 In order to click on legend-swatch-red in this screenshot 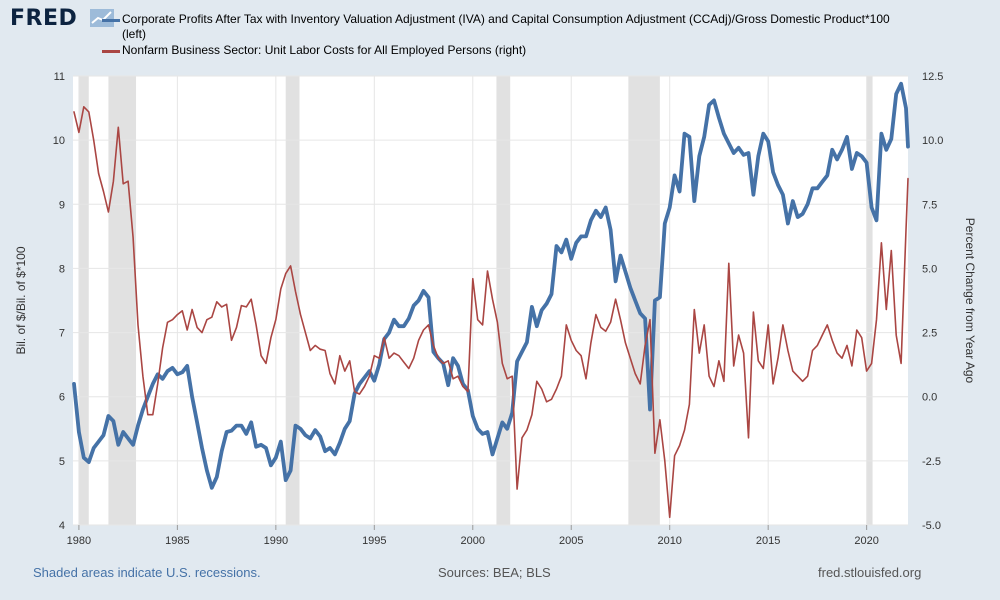, I will do `click(111, 51)`.